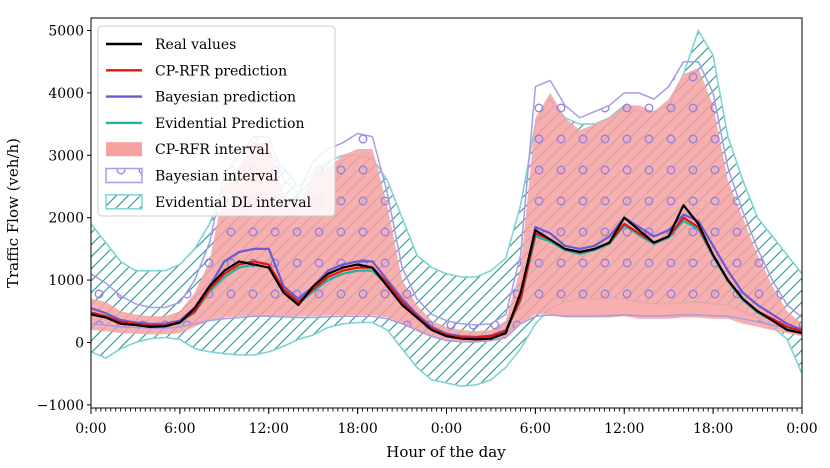 This screenshot has height=468, width=830. Describe the element at coordinates (233, 203) in the screenshot. I see `legend-label: Evidential DL interval` at that location.